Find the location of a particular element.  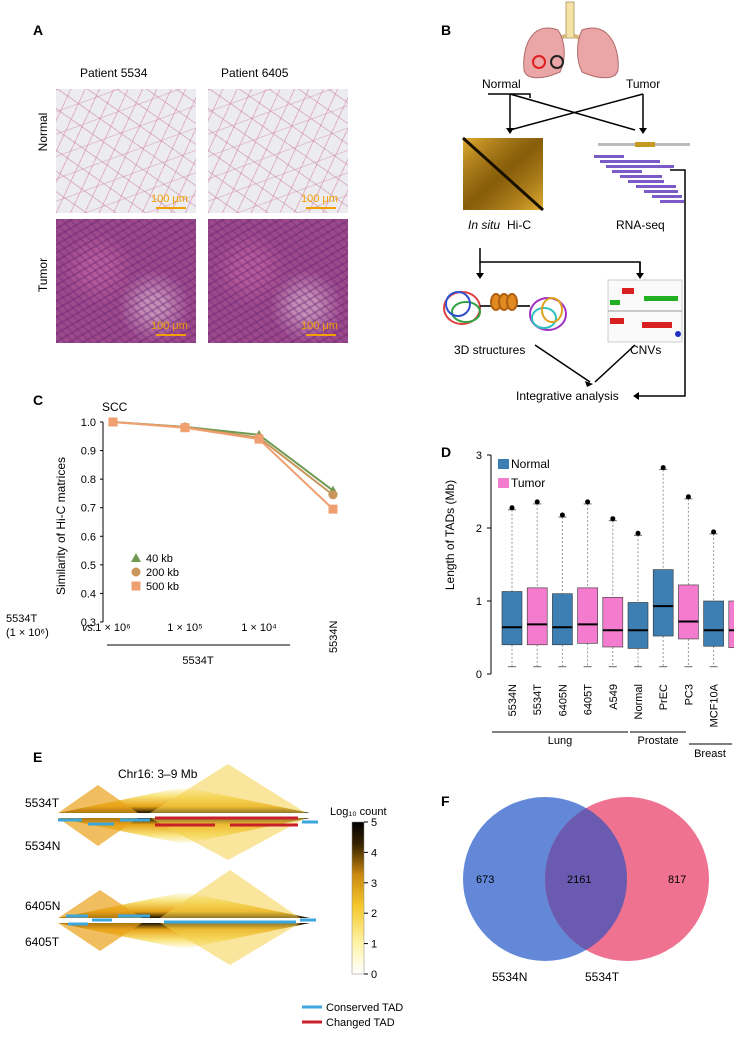

y-tick-label: 0.7 is located at coordinates (88, 509).